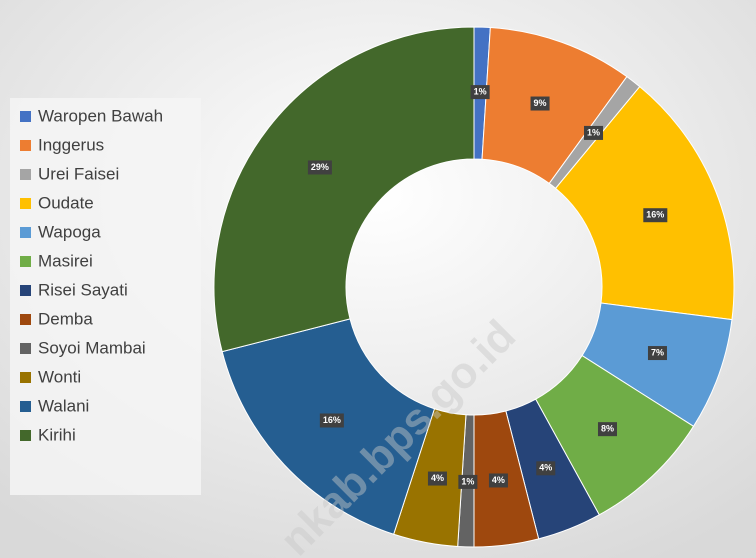 This screenshot has width=756, height=558. Describe the element at coordinates (100, 115) in the screenshot. I see `legend-label: Waropen Bawah` at that location.